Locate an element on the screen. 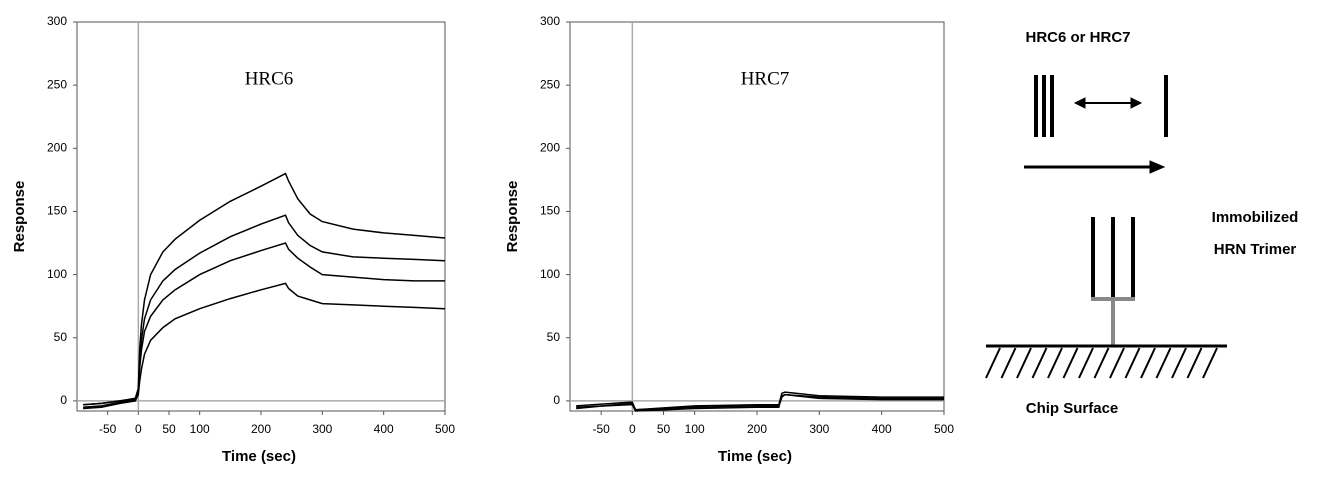  panel-title: HRC7 is located at coordinates (765, 78).